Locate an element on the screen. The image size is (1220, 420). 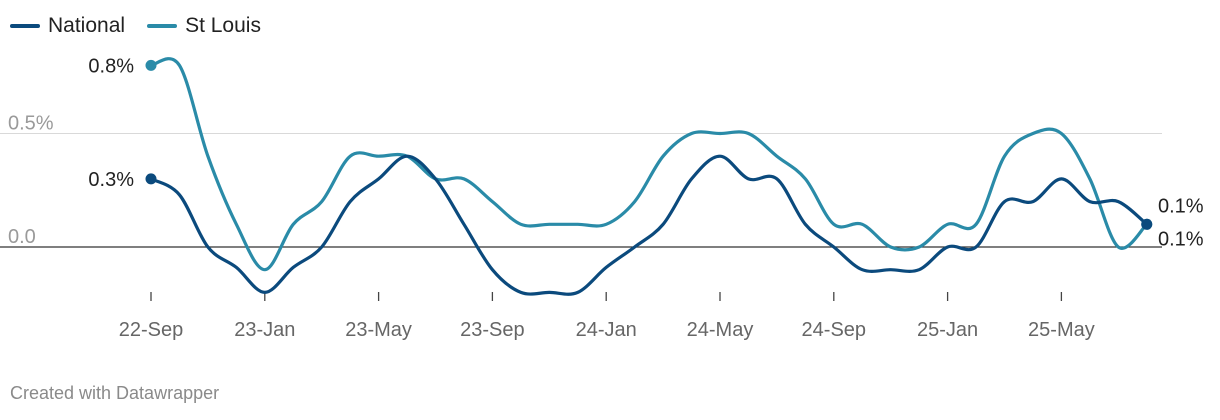
credit-text: Created with Datawrapper is located at coordinates (115, 393).